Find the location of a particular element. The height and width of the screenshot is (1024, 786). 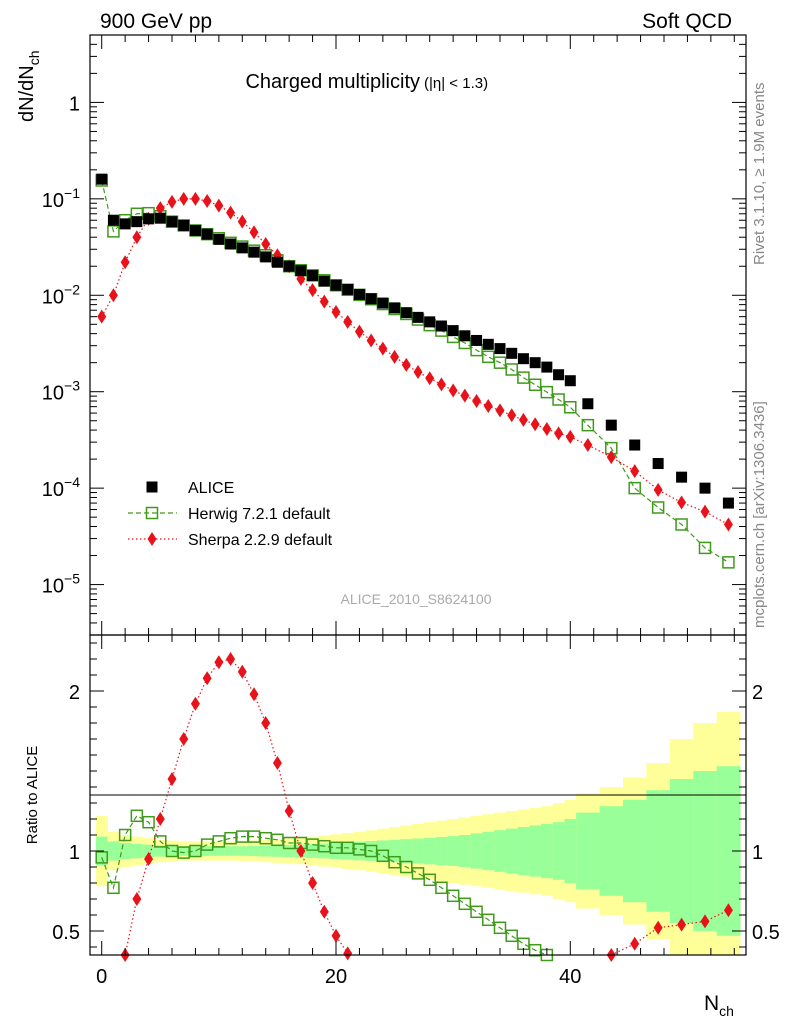

legend-label: ALICE is located at coordinates (211, 488).